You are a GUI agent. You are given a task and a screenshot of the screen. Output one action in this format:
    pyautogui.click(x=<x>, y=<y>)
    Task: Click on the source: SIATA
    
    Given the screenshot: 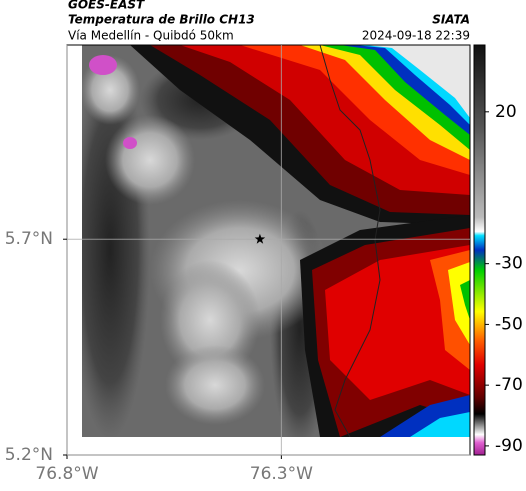 What is the action you would take?
    pyautogui.click(x=451, y=20)
    